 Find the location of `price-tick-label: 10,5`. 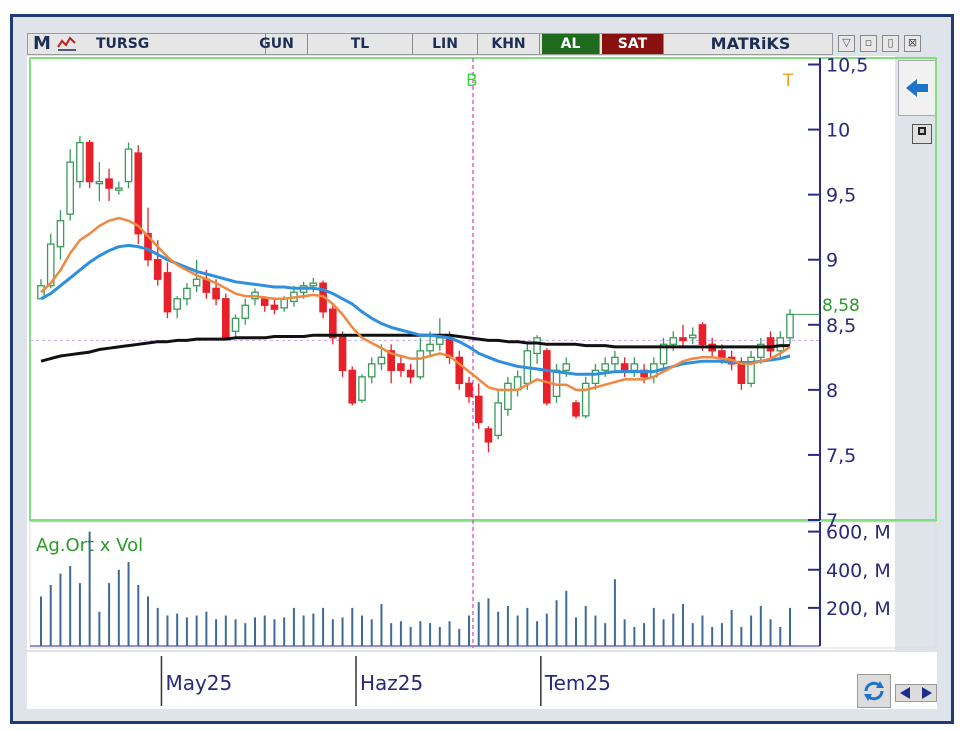

price-tick-label: 10,5 is located at coordinates (847, 66).